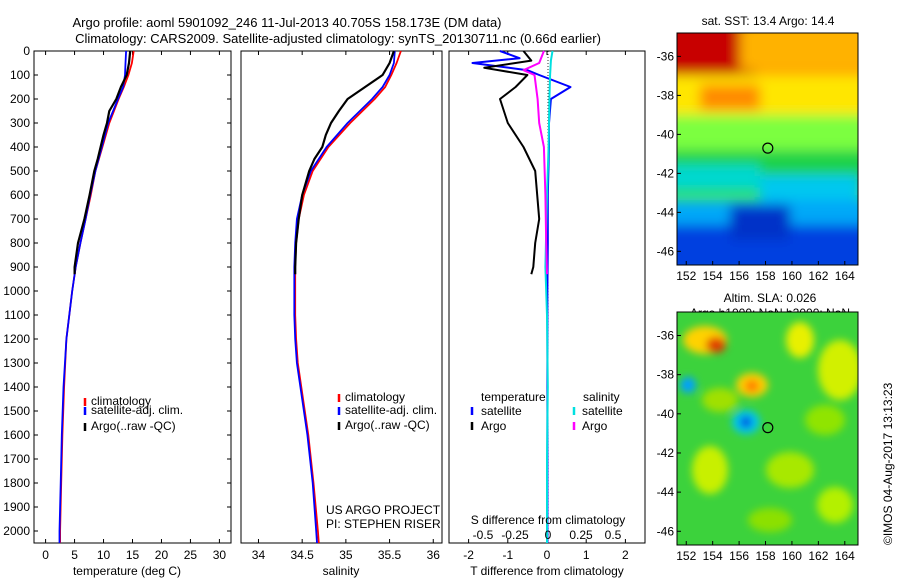 The height and width of the screenshot is (580, 900). What do you see at coordinates (686, 276) in the screenshot?
I see `map-x-tick-label: 152` at bounding box center [686, 276].